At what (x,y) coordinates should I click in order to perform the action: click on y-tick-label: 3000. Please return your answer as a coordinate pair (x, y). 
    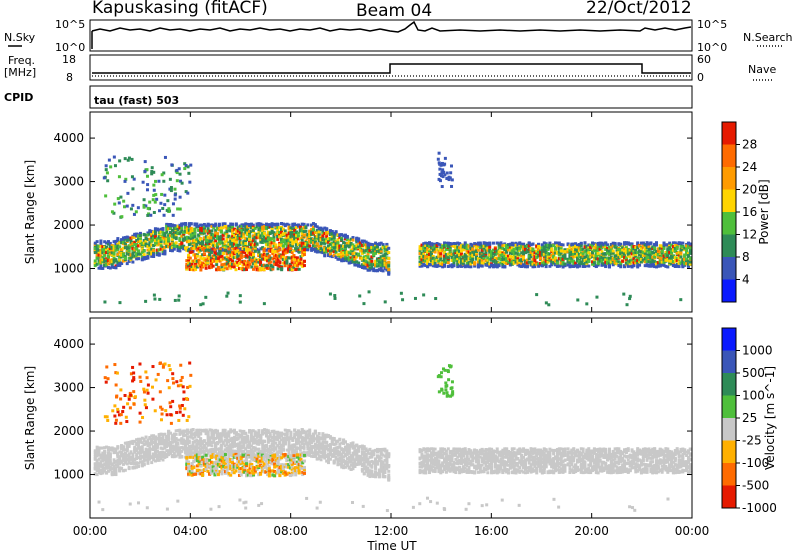
    Looking at the image, I should click on (68, 182).